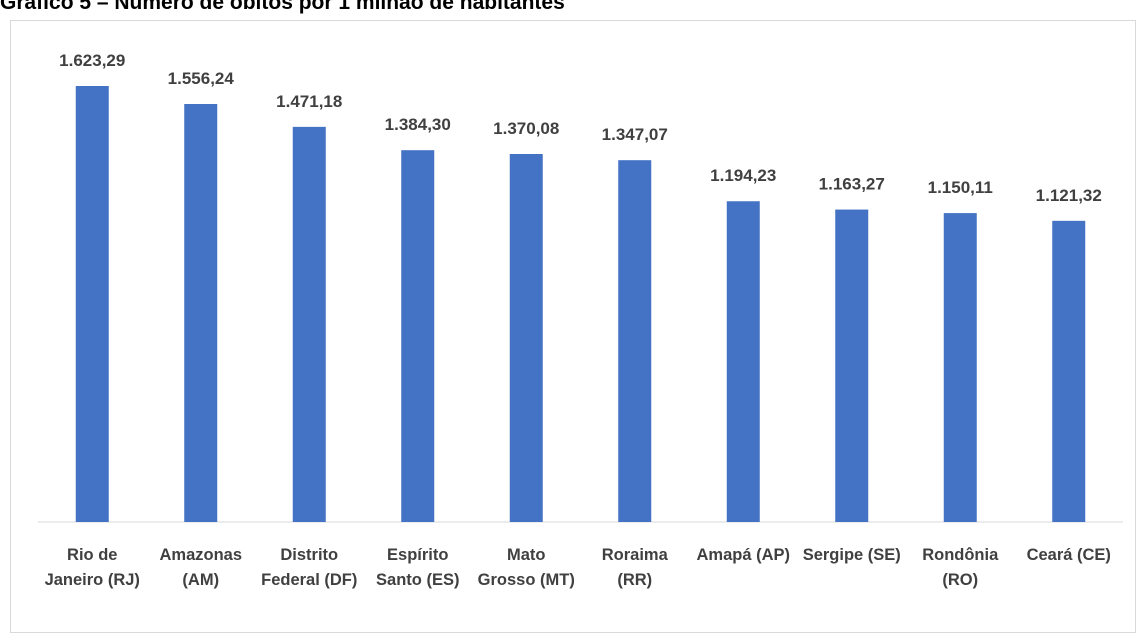 The width and height of the screenshot is (1137, 634). What do you see at coordinates (92, 567) in the screenshot?
I see `x-tick-label: Rio de Janeiro (RJ)` at bounding box center [92, 567].